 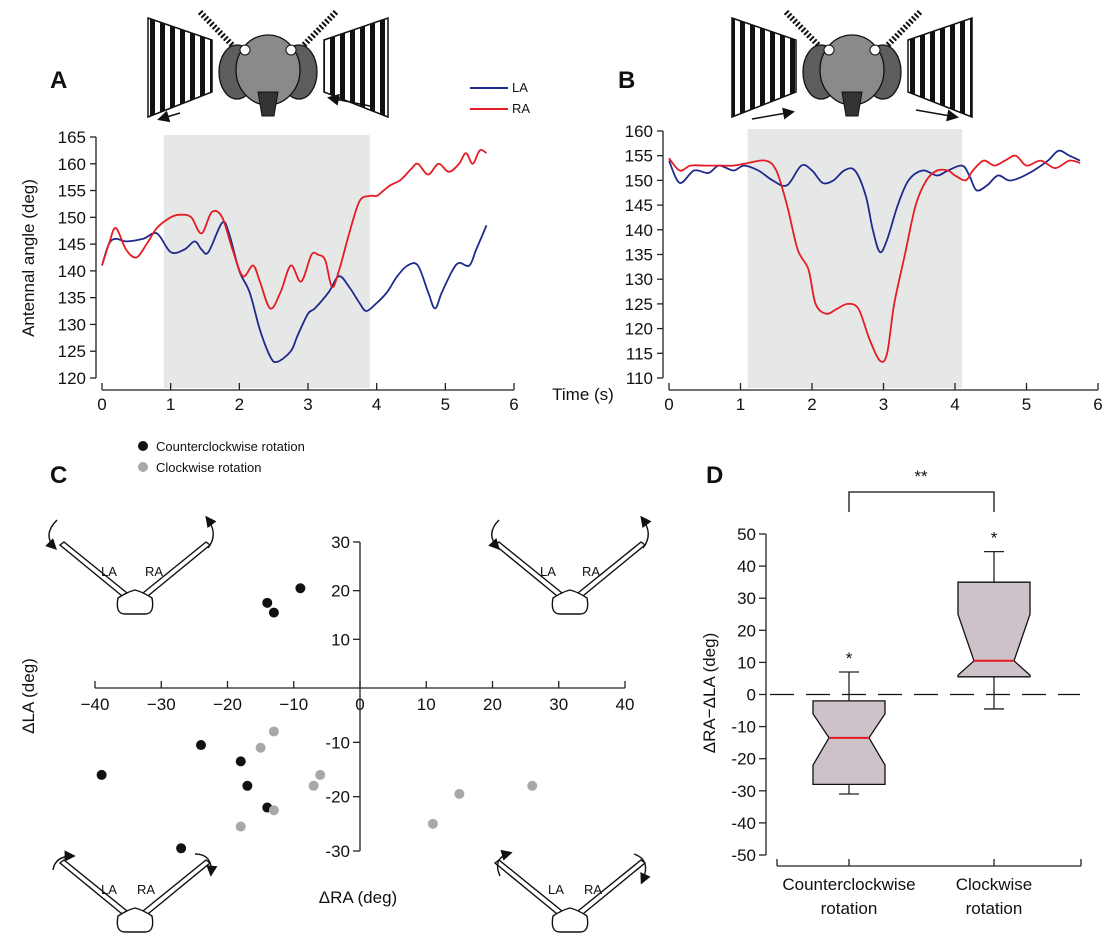 What do you see at coordinates (72, 378) in the screenshot?
I see `a-y-tick-label: 120` at bounding box center [72, 378].